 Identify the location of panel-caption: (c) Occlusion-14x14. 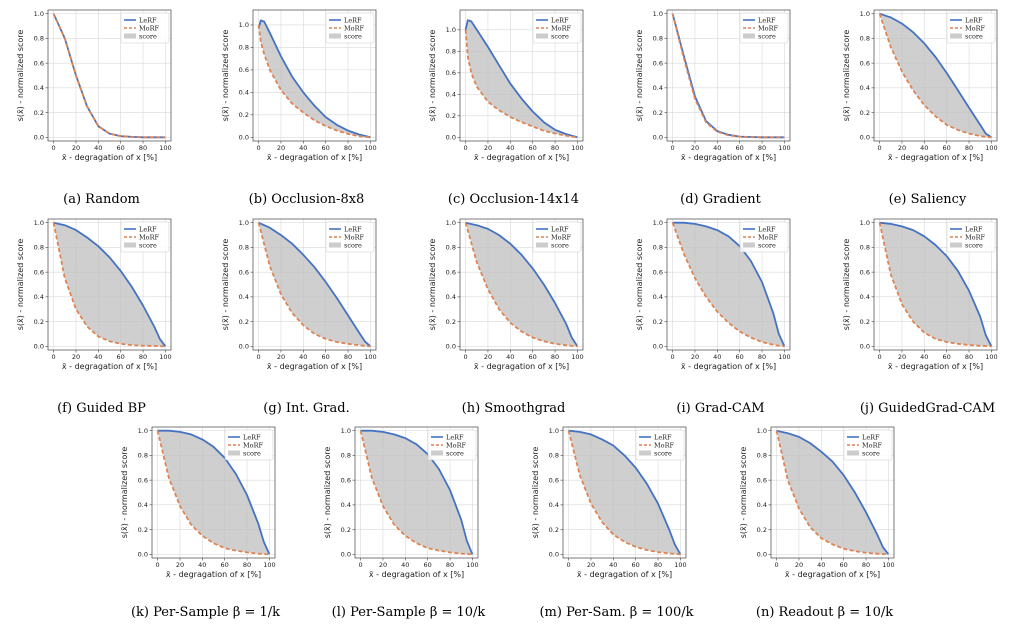
(513, 199).